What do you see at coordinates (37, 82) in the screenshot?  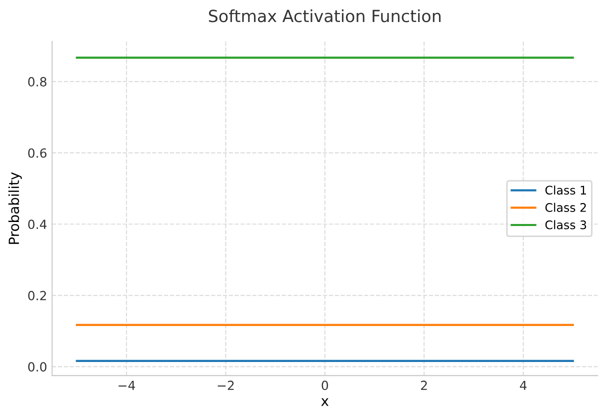 I see `y-tick-label: 0.8` at bounding box center [37, 82].